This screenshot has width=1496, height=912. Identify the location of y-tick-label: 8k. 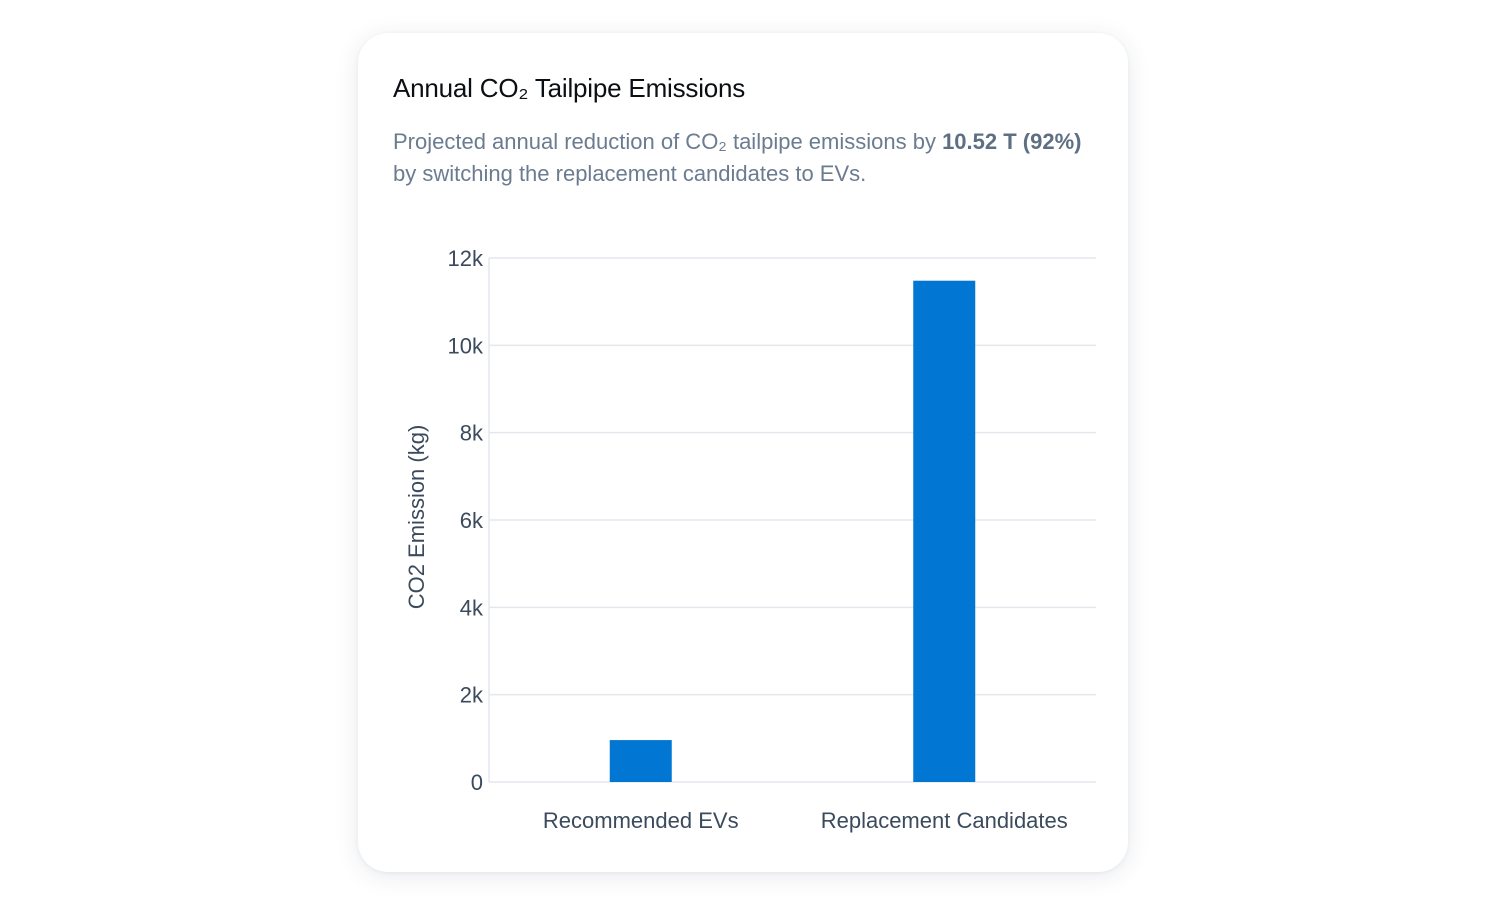
(472, 433).